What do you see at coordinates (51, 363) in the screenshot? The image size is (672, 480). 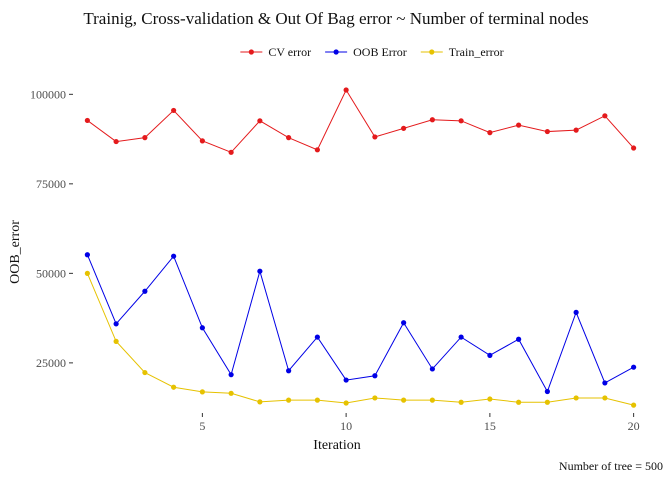 I see `y-tick-label: 25000` at bounding box center [51, 363].